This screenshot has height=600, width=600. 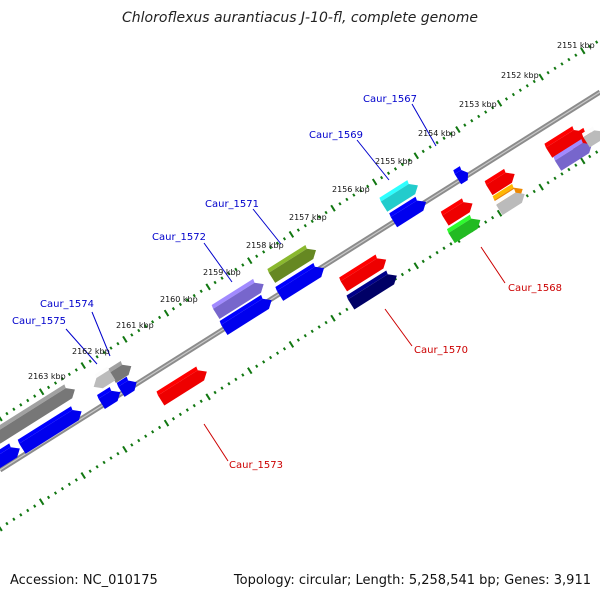 What do you see at coordinates (179, 237) in the screenshot?
I see `gene-label-caur-1572: Caur_1572` at bounding box center [179, 237].